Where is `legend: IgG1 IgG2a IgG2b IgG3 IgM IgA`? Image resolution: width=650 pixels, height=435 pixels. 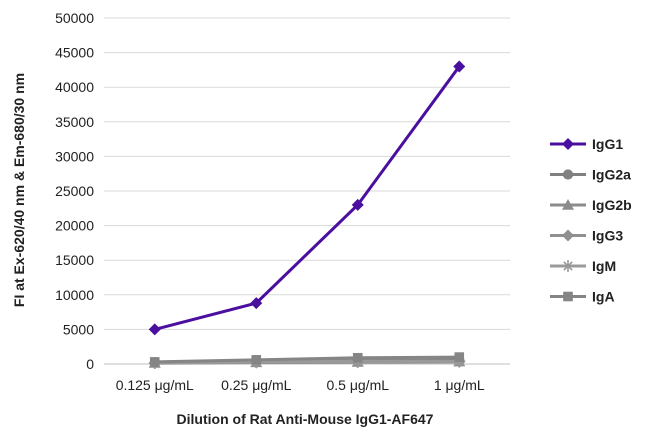 legend: IgG1 IgG2a IgG2b IgG3 IgM IgA is located at coordinates (591, 220).